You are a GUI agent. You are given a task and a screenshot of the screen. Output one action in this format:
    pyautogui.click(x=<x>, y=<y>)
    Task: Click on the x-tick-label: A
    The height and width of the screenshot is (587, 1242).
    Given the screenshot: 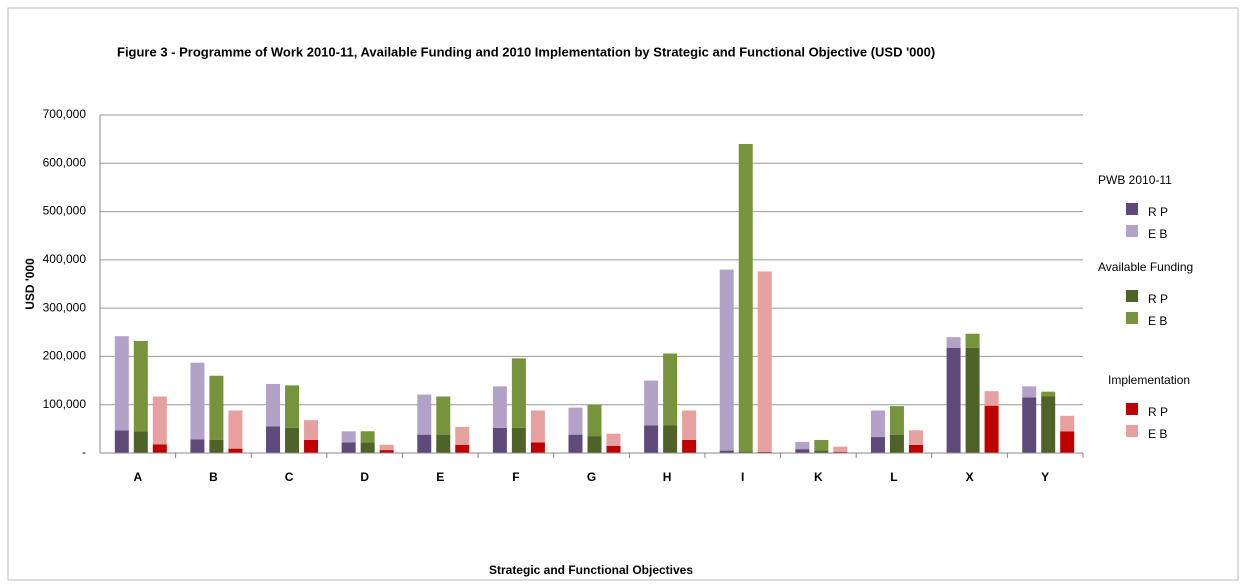 What is the action you would take?
    pyautogui.click(x=137, y=477)
    